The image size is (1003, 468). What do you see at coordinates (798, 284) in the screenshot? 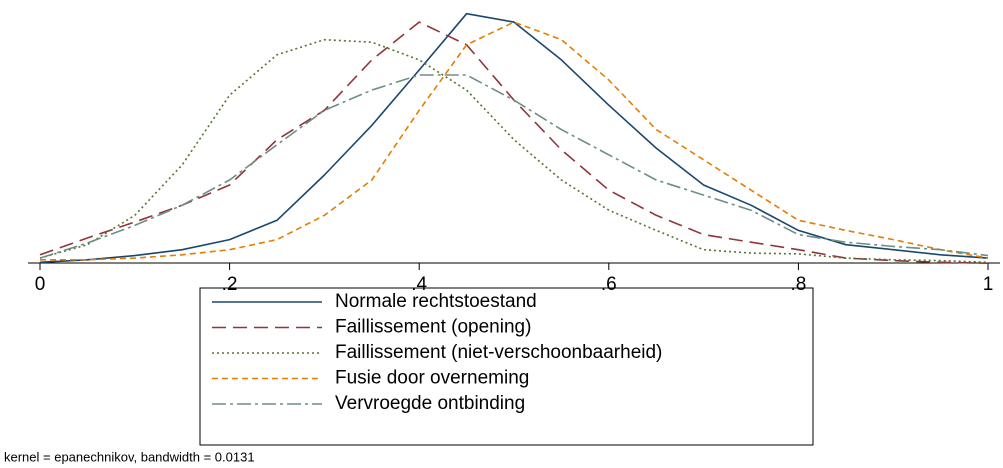
I see `x-tick-label: .8` at bounding box center [798, 284].